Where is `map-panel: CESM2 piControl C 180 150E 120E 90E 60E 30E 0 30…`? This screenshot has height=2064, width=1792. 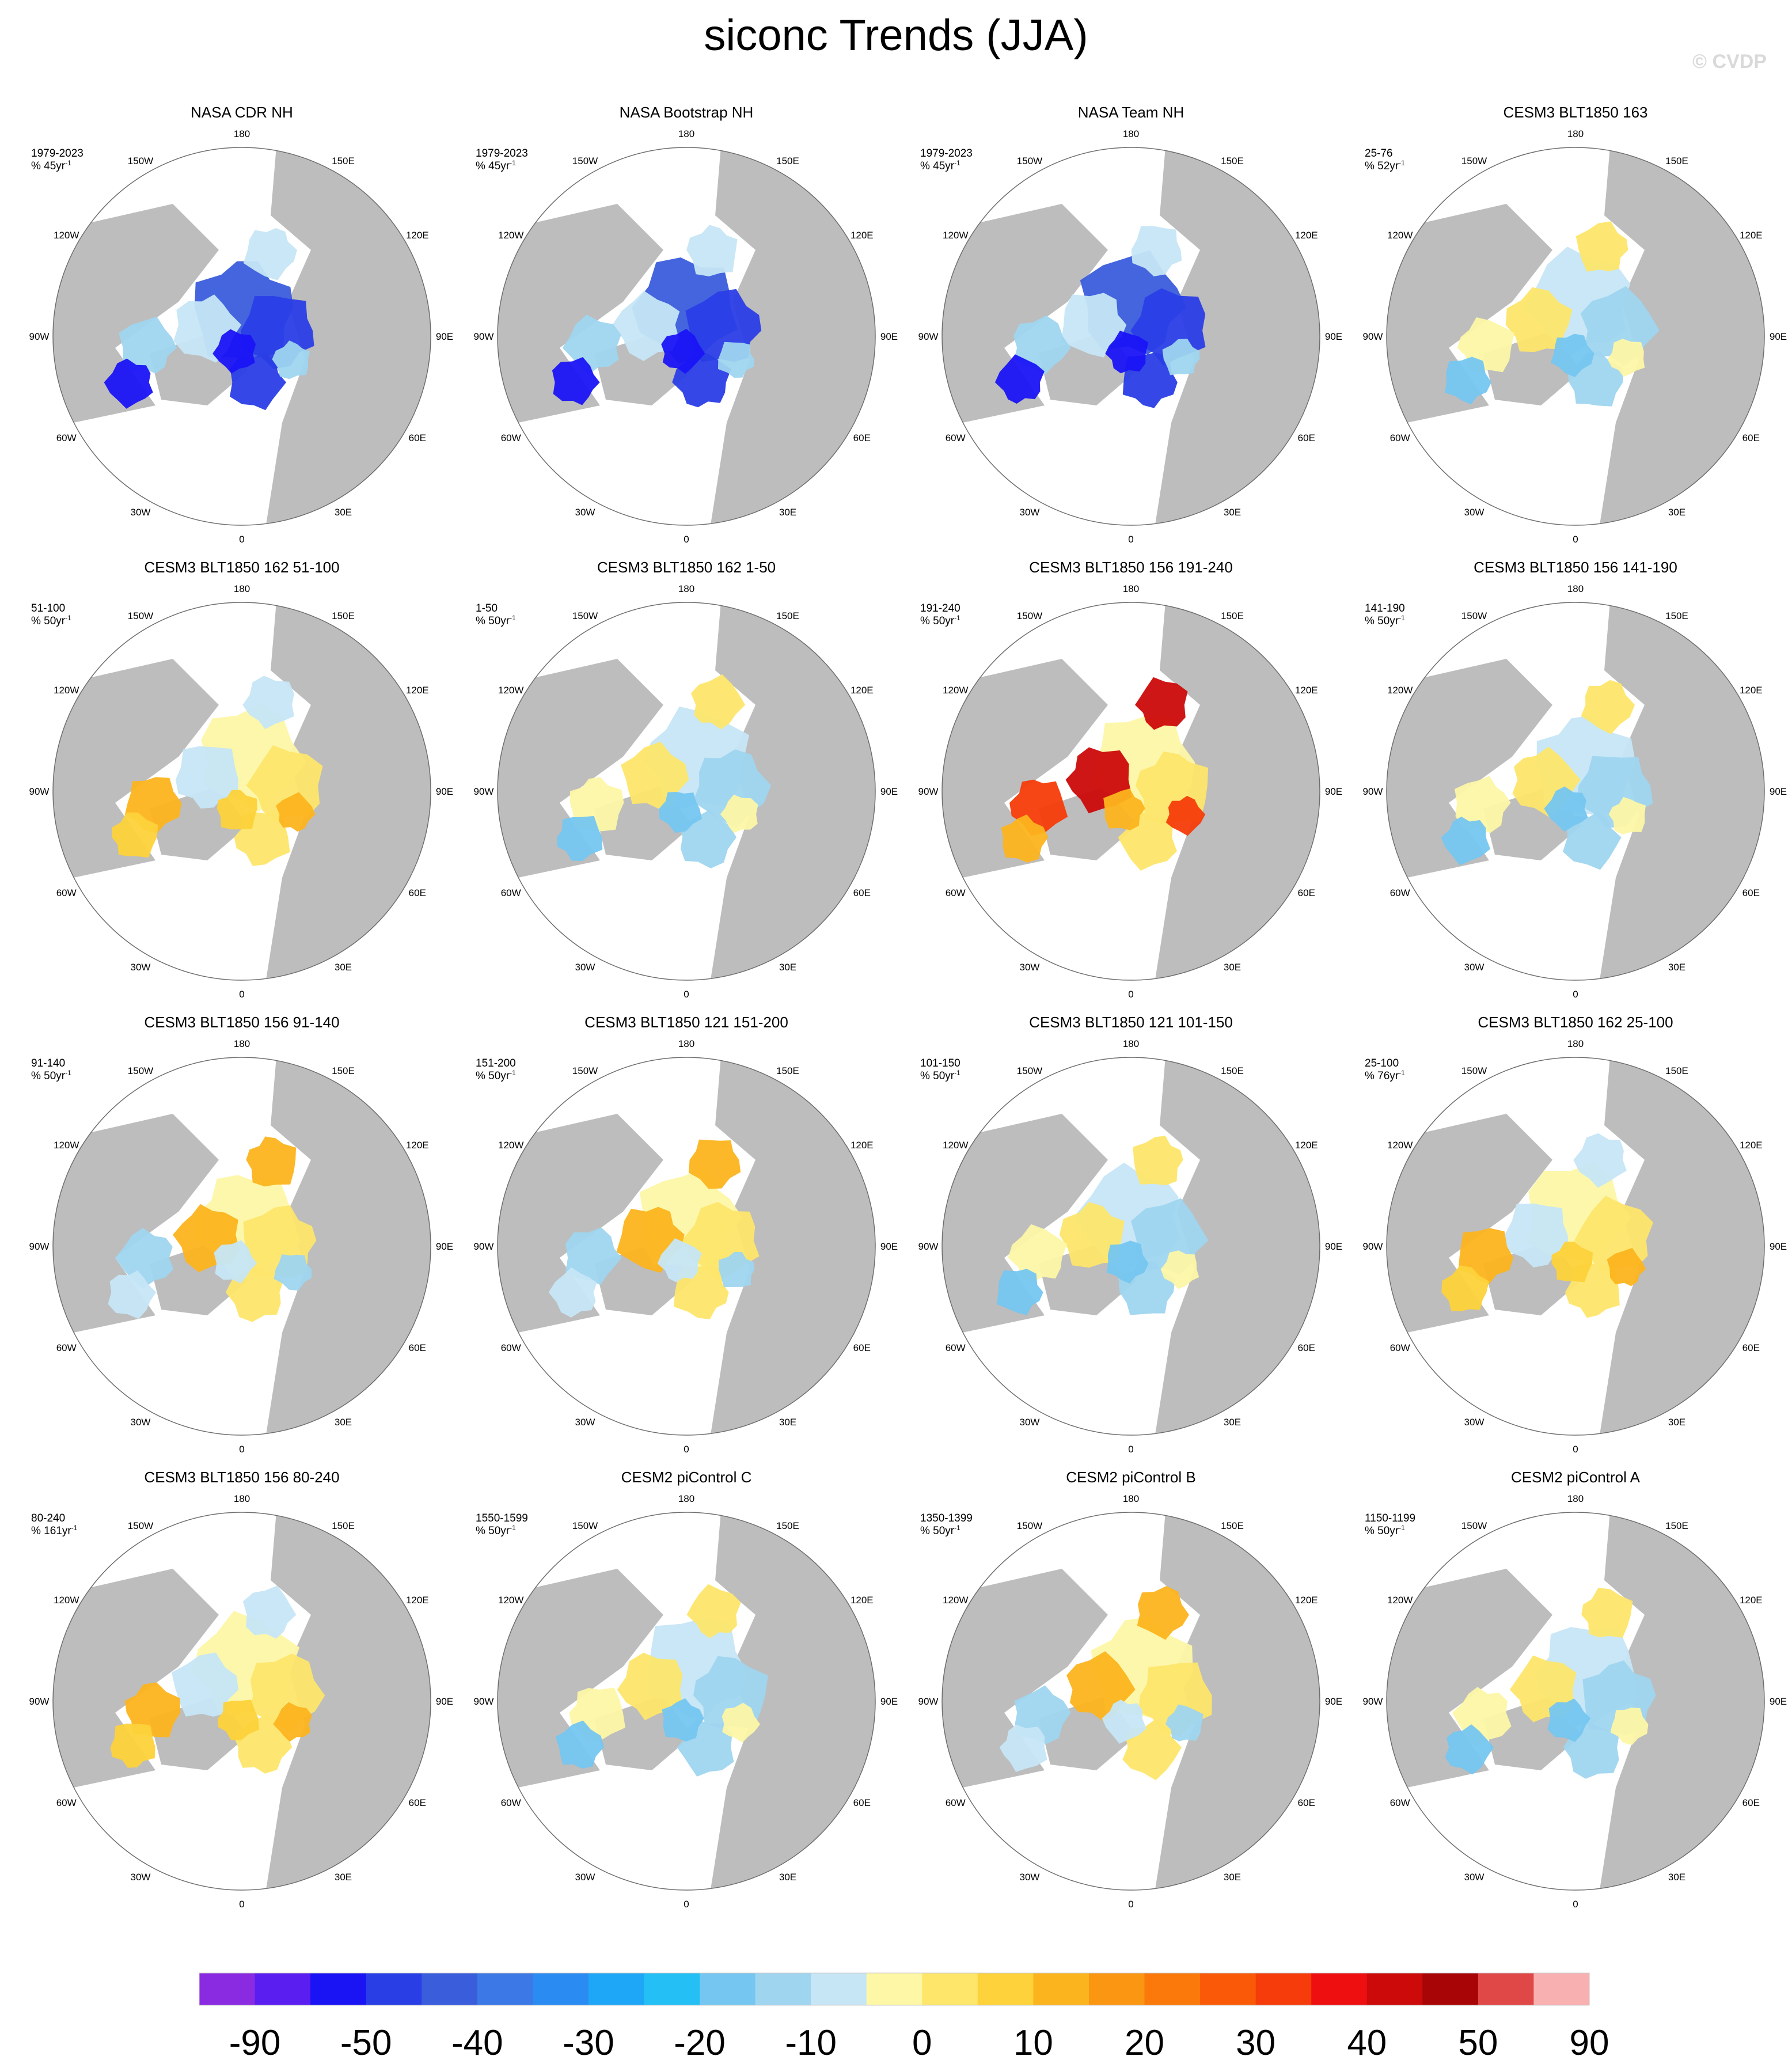 map-panel: CESM2 piControl C 180 150E 120E 90E 60E 30E 0 30… is located at coordinates (686, 1692).